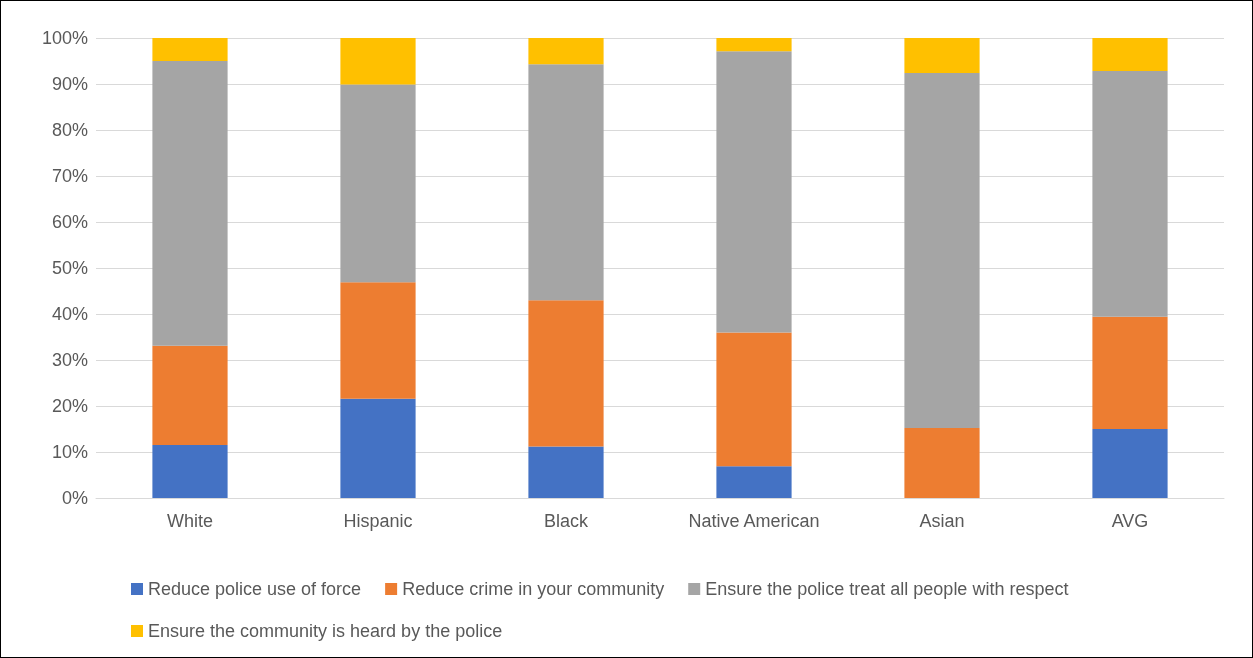 The image size is (1253, 658). What do you see at coordinates (754, 521) in the screenshot?
I see `x-tick-label: Native American` at bounding box center [754, 521].